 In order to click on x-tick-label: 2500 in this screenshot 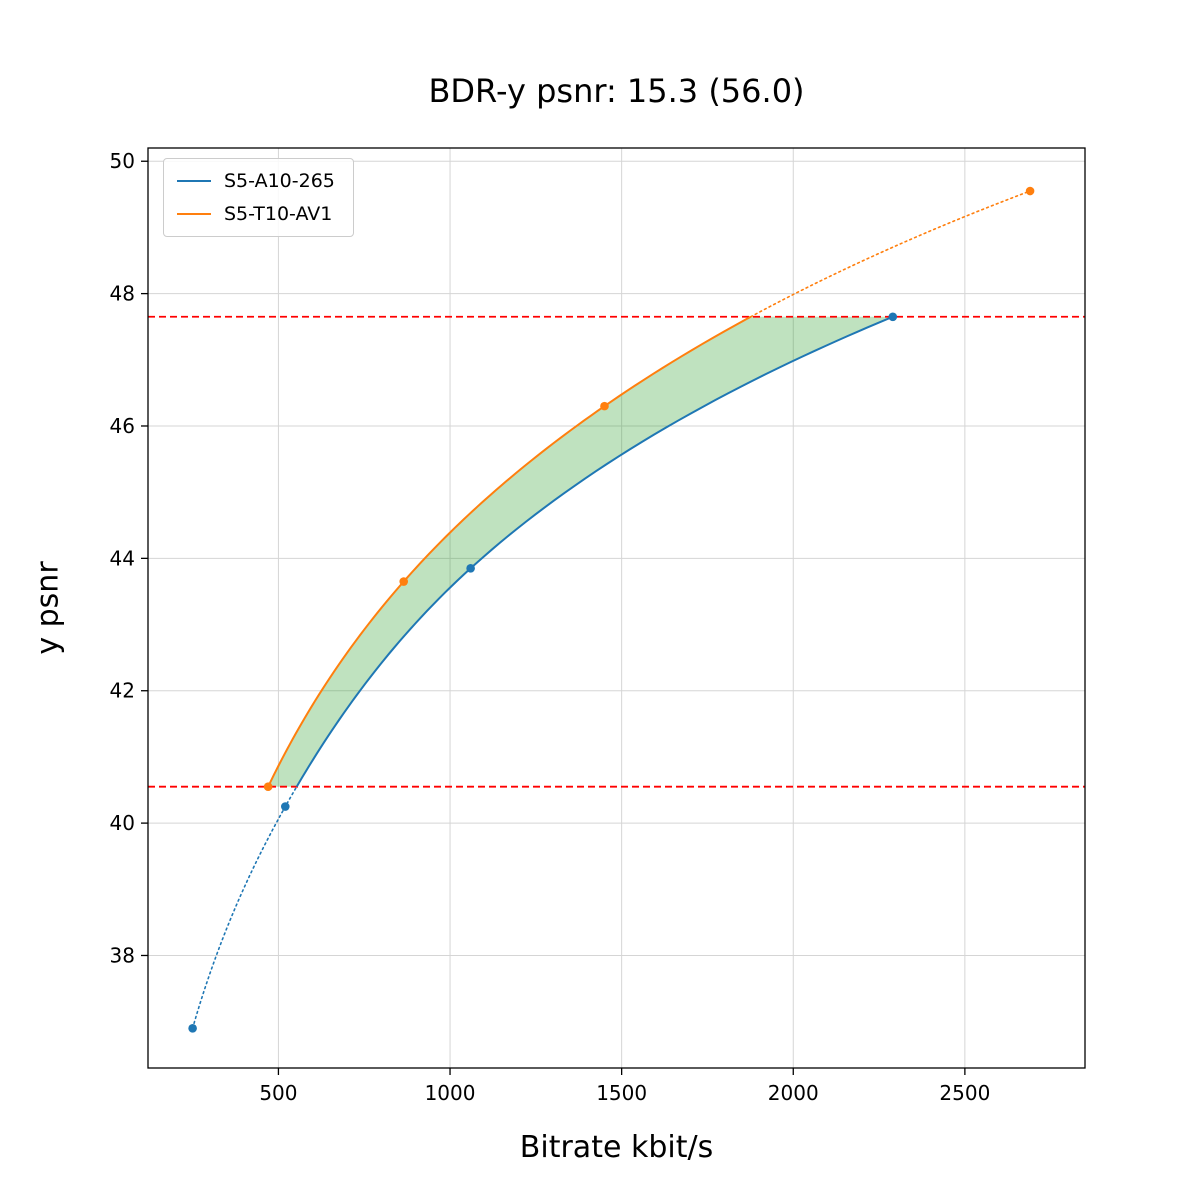, I will do `click(964, 1093)`.